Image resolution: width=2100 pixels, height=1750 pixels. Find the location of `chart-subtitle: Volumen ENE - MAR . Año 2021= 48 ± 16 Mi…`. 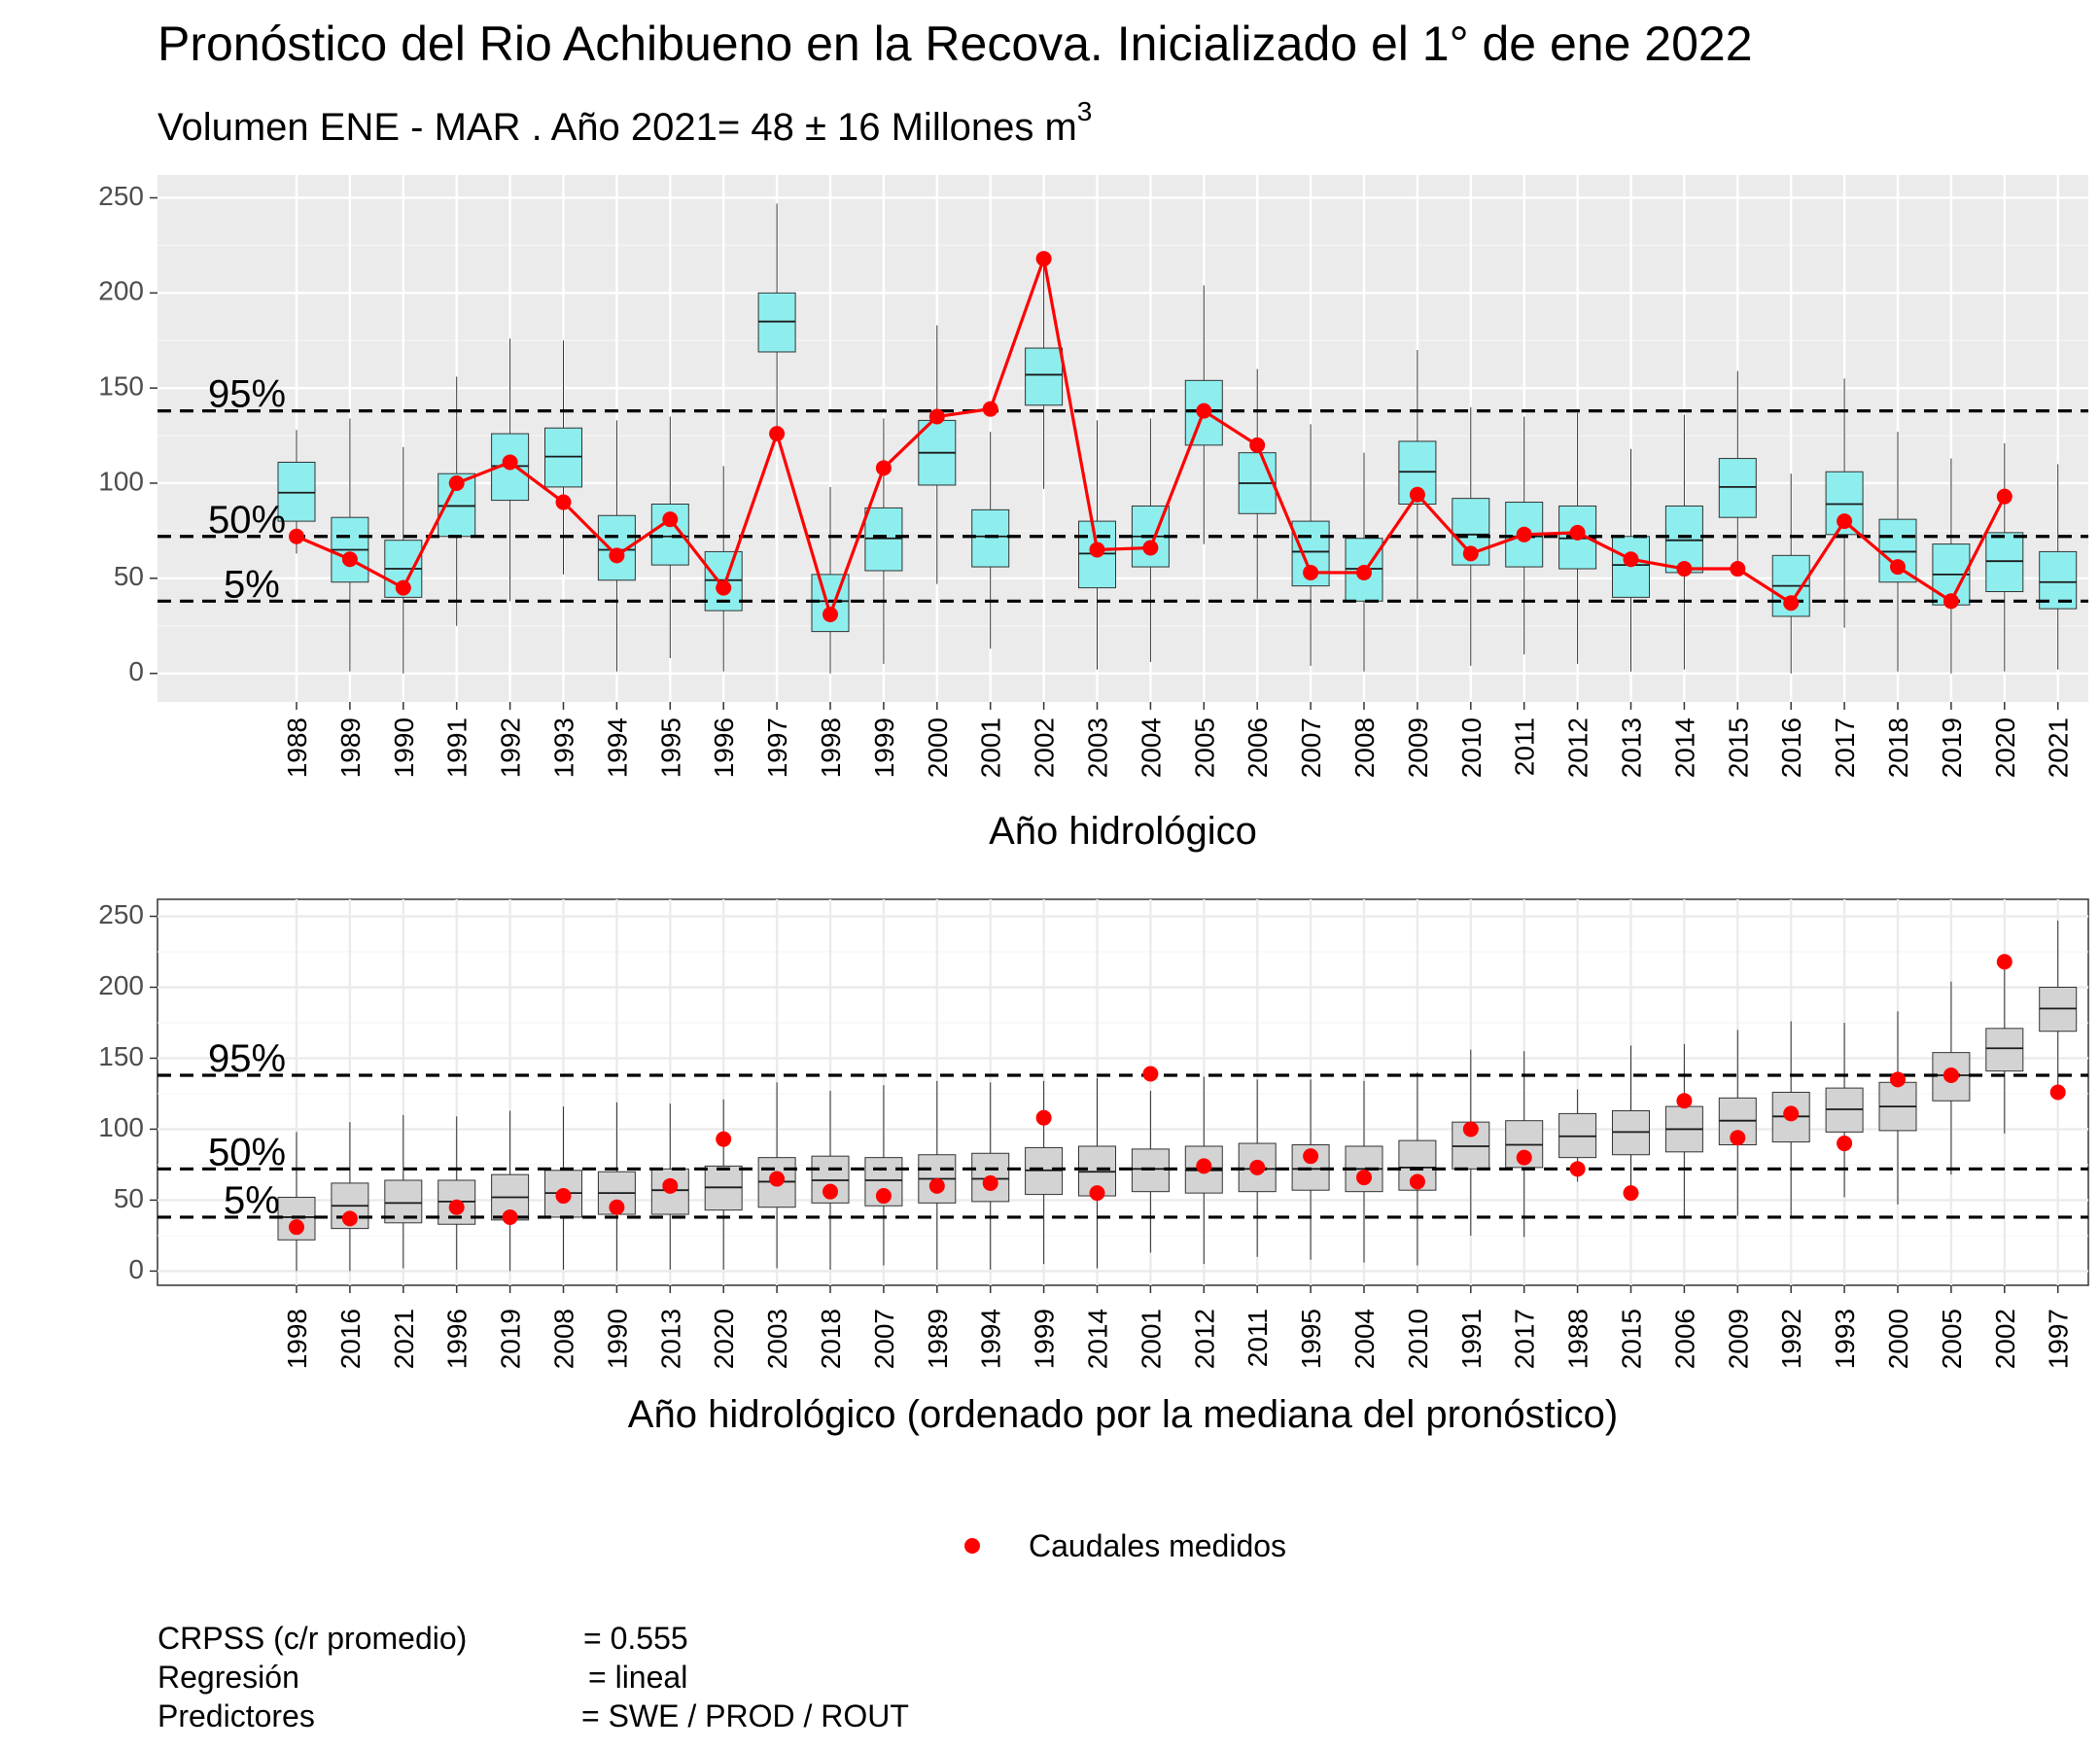

chart-subtitle: Volumen ENE - MAR . Año 2021= 48 ± 16 Mi… is located at coordinates (625, 122).